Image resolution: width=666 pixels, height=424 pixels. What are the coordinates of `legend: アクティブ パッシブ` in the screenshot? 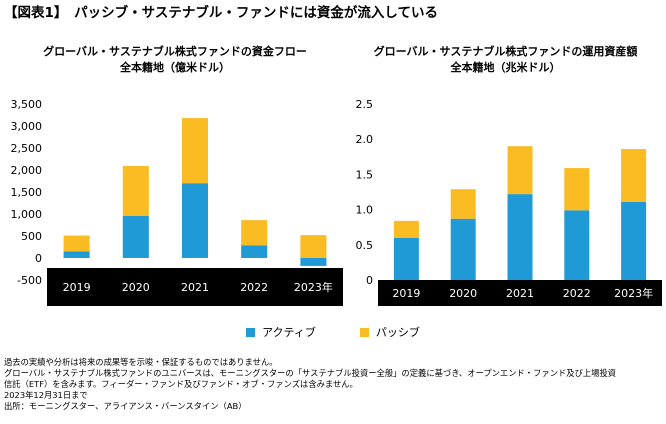 It's located at (333, 332).